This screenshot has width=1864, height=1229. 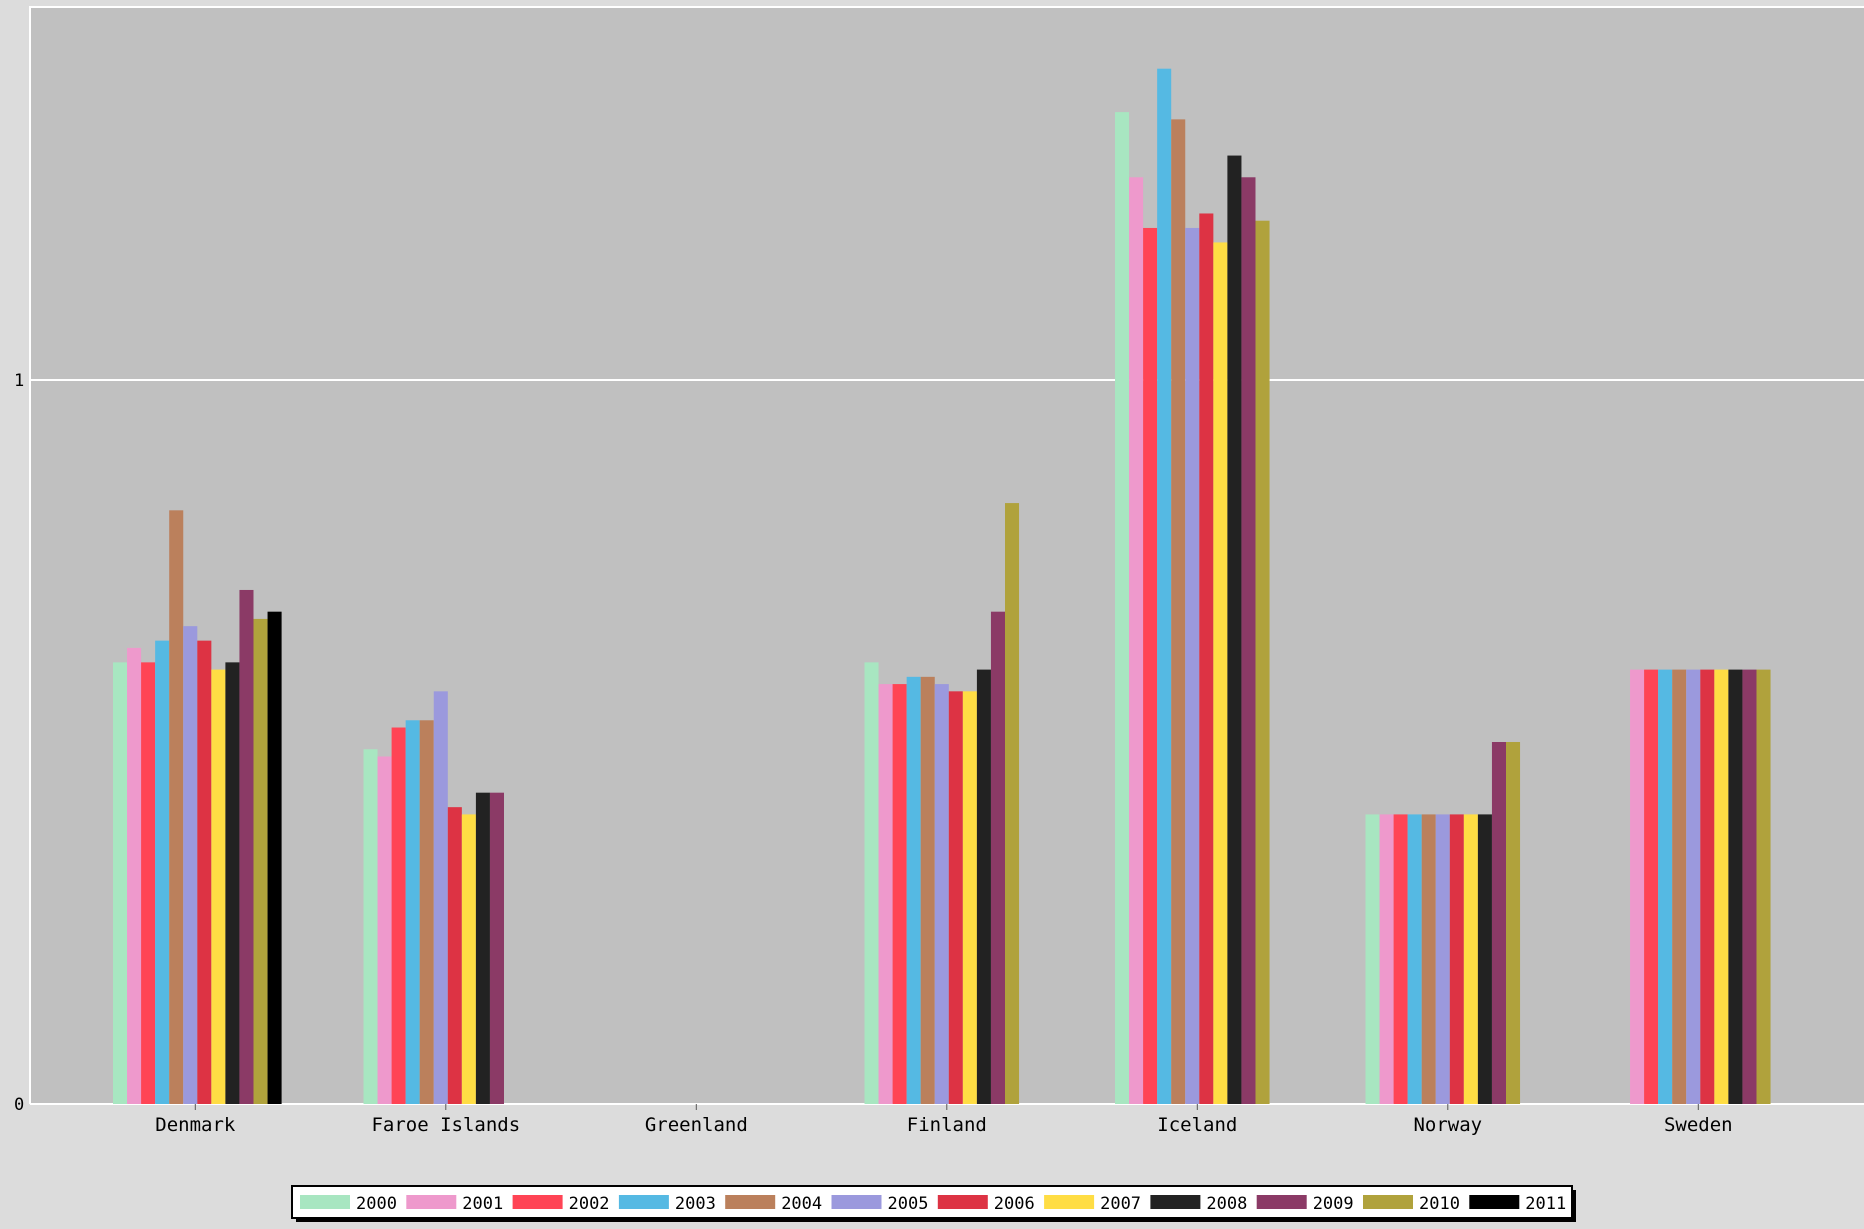 What do you see at coordinates (1014, 1204) in the screenshot?
I see `legend-label: 2006` at bounding box center [1014, 1204].